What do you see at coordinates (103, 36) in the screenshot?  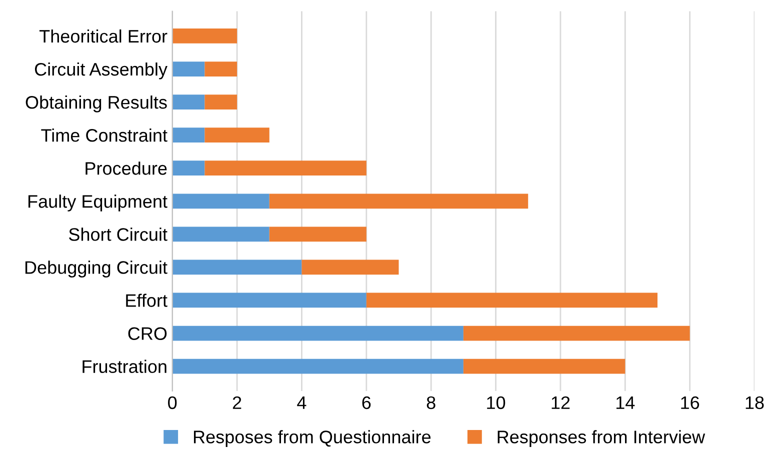 I see `y-tick-label: Theoritical Error` at bounding box center [103, 36].